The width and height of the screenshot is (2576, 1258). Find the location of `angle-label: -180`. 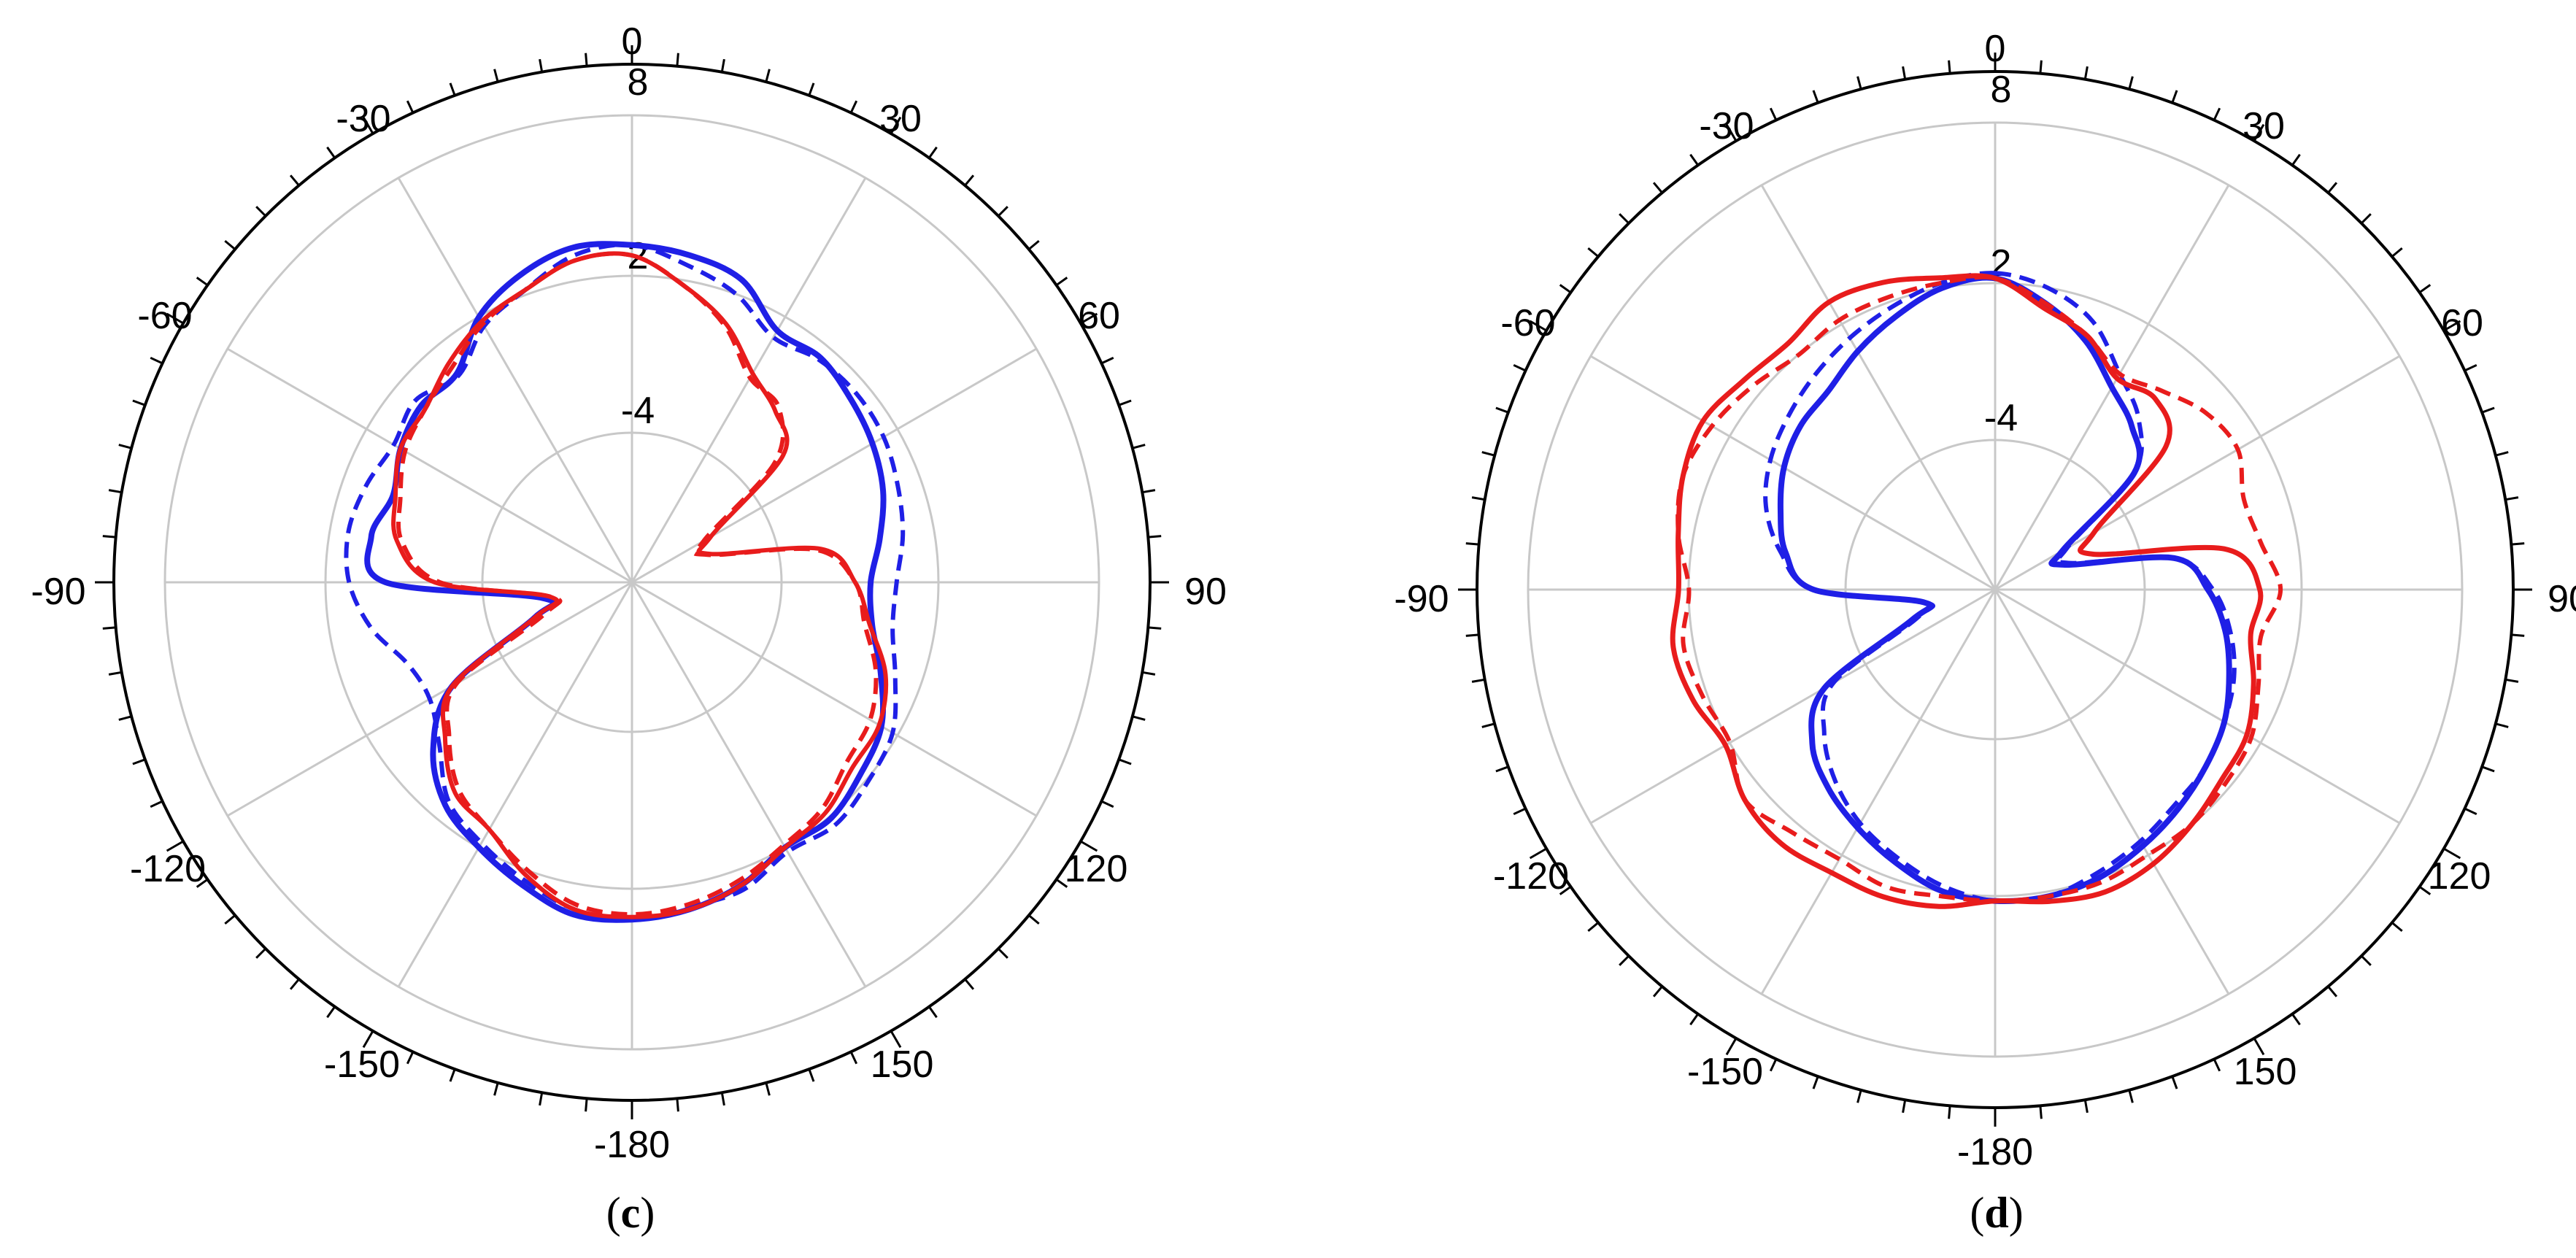

angle-label: -180 is located at coordinates (1995, 1152).